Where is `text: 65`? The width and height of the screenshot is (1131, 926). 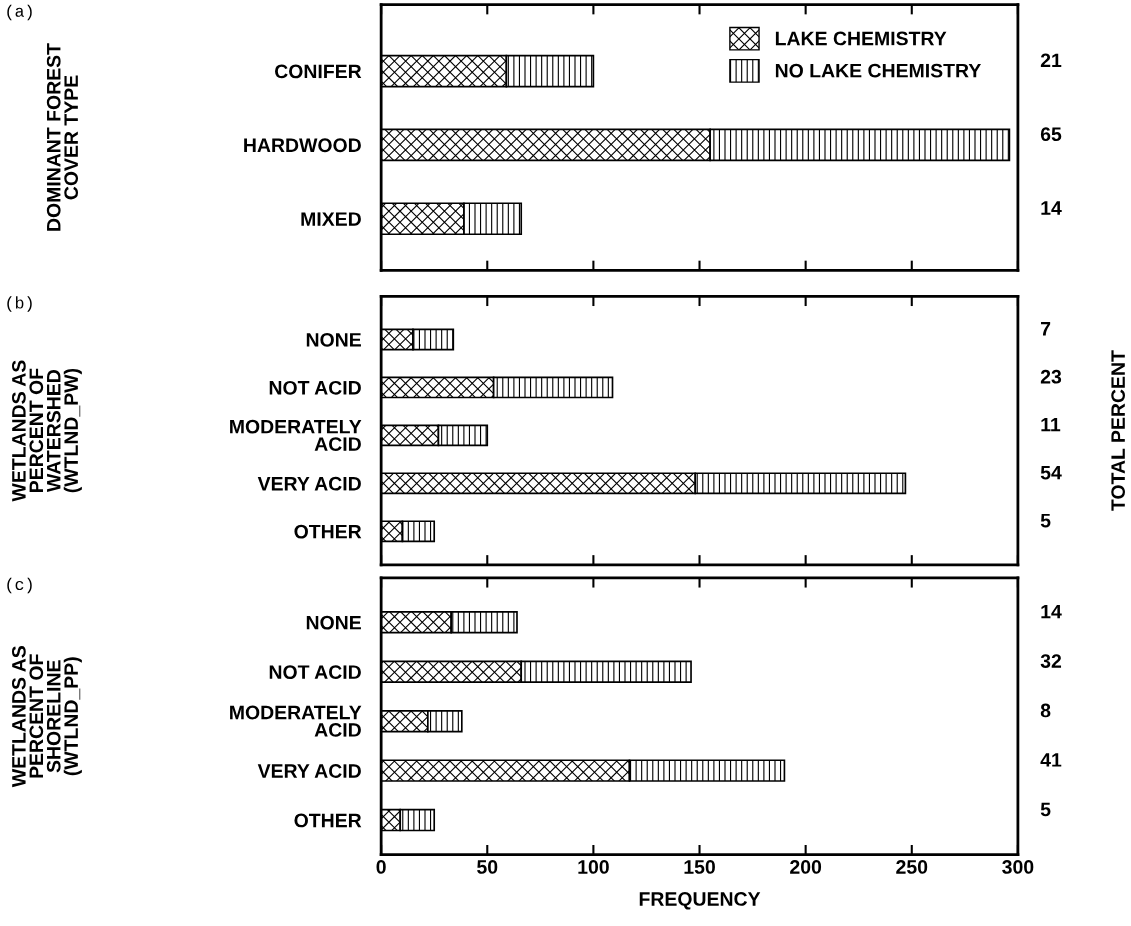 text: 65 is located at coordinates (1051, 134).